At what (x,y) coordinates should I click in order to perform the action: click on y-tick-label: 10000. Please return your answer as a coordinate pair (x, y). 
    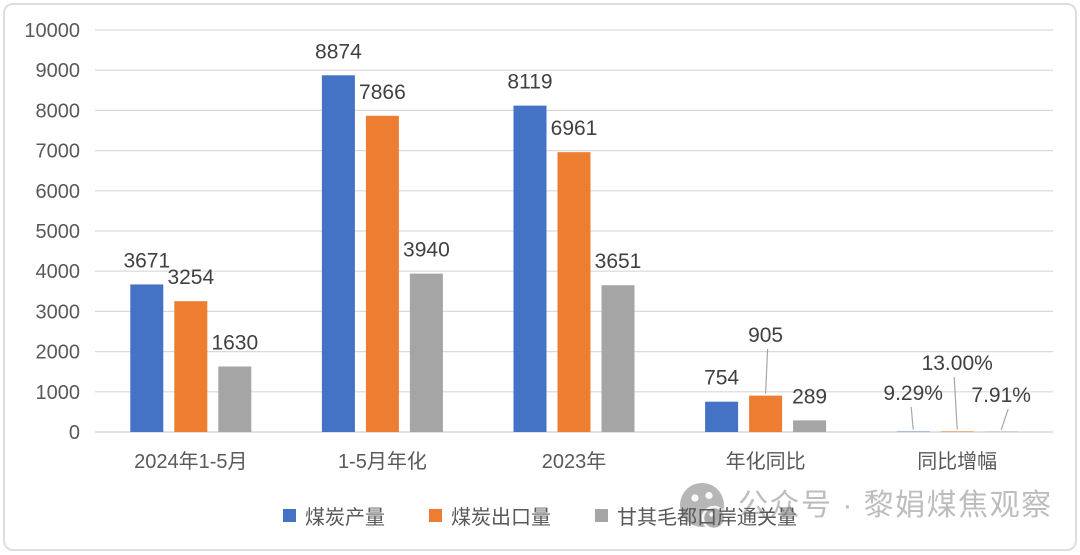
    Looking at the image, I should click on (52, 31).